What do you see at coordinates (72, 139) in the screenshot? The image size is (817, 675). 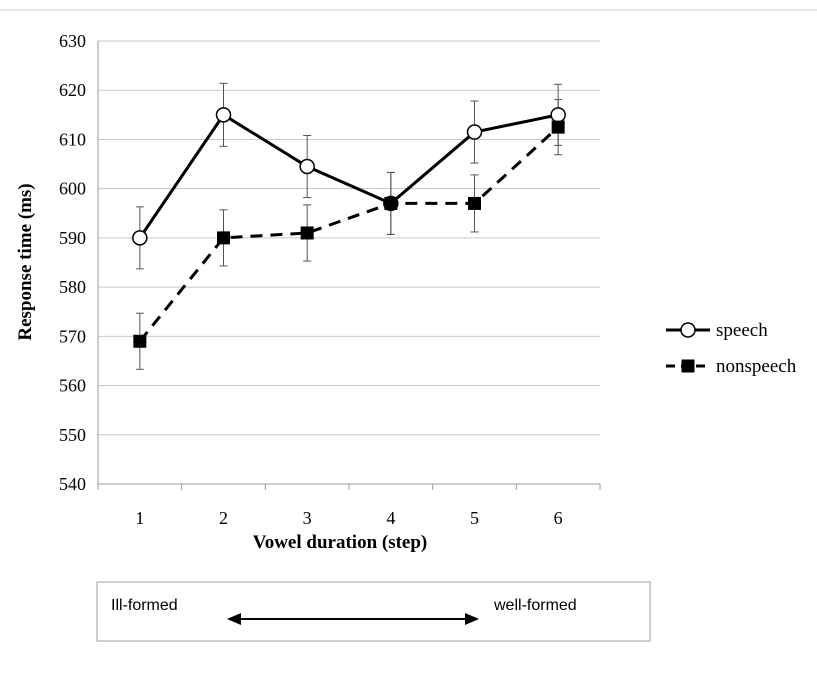 I see `y-tick-label: 610` at bounding box center [72, 139].